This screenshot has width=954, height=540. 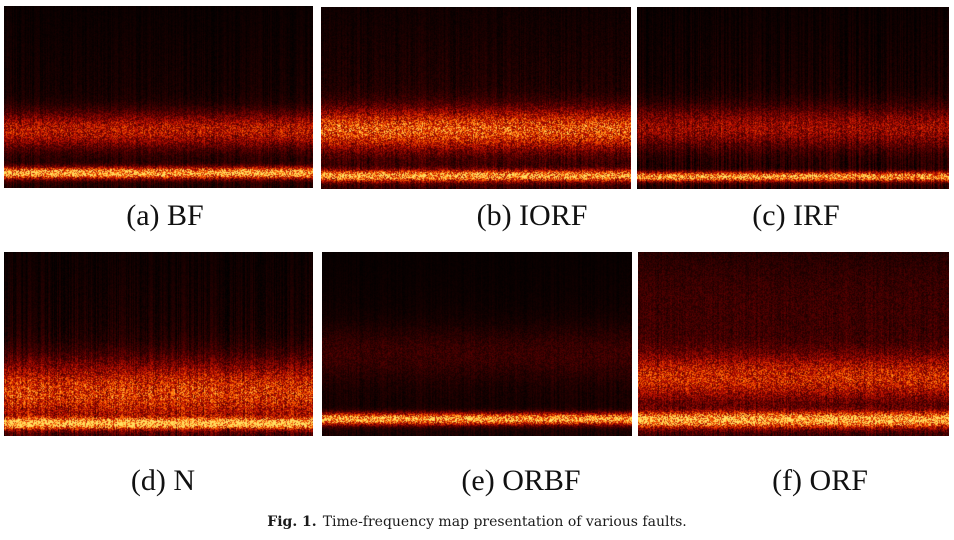 What do you see at coordinates (292, 522) in the screenshot?
I see `caption-label: Fig. 1.` at bounding box center [292, 522].